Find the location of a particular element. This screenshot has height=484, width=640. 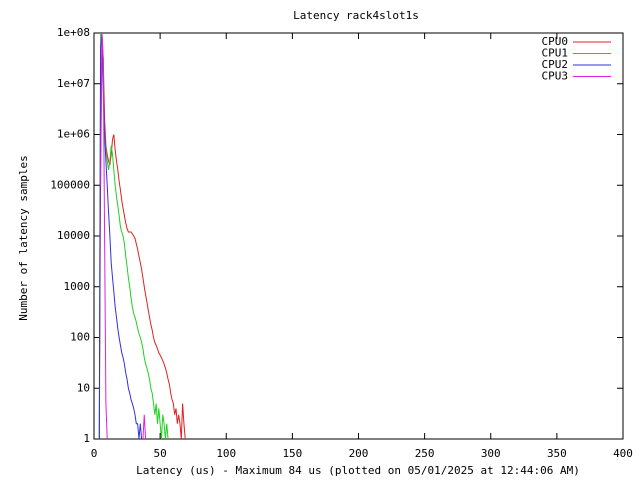

x-tick-label: 350 is located at coordinates (557, 453).